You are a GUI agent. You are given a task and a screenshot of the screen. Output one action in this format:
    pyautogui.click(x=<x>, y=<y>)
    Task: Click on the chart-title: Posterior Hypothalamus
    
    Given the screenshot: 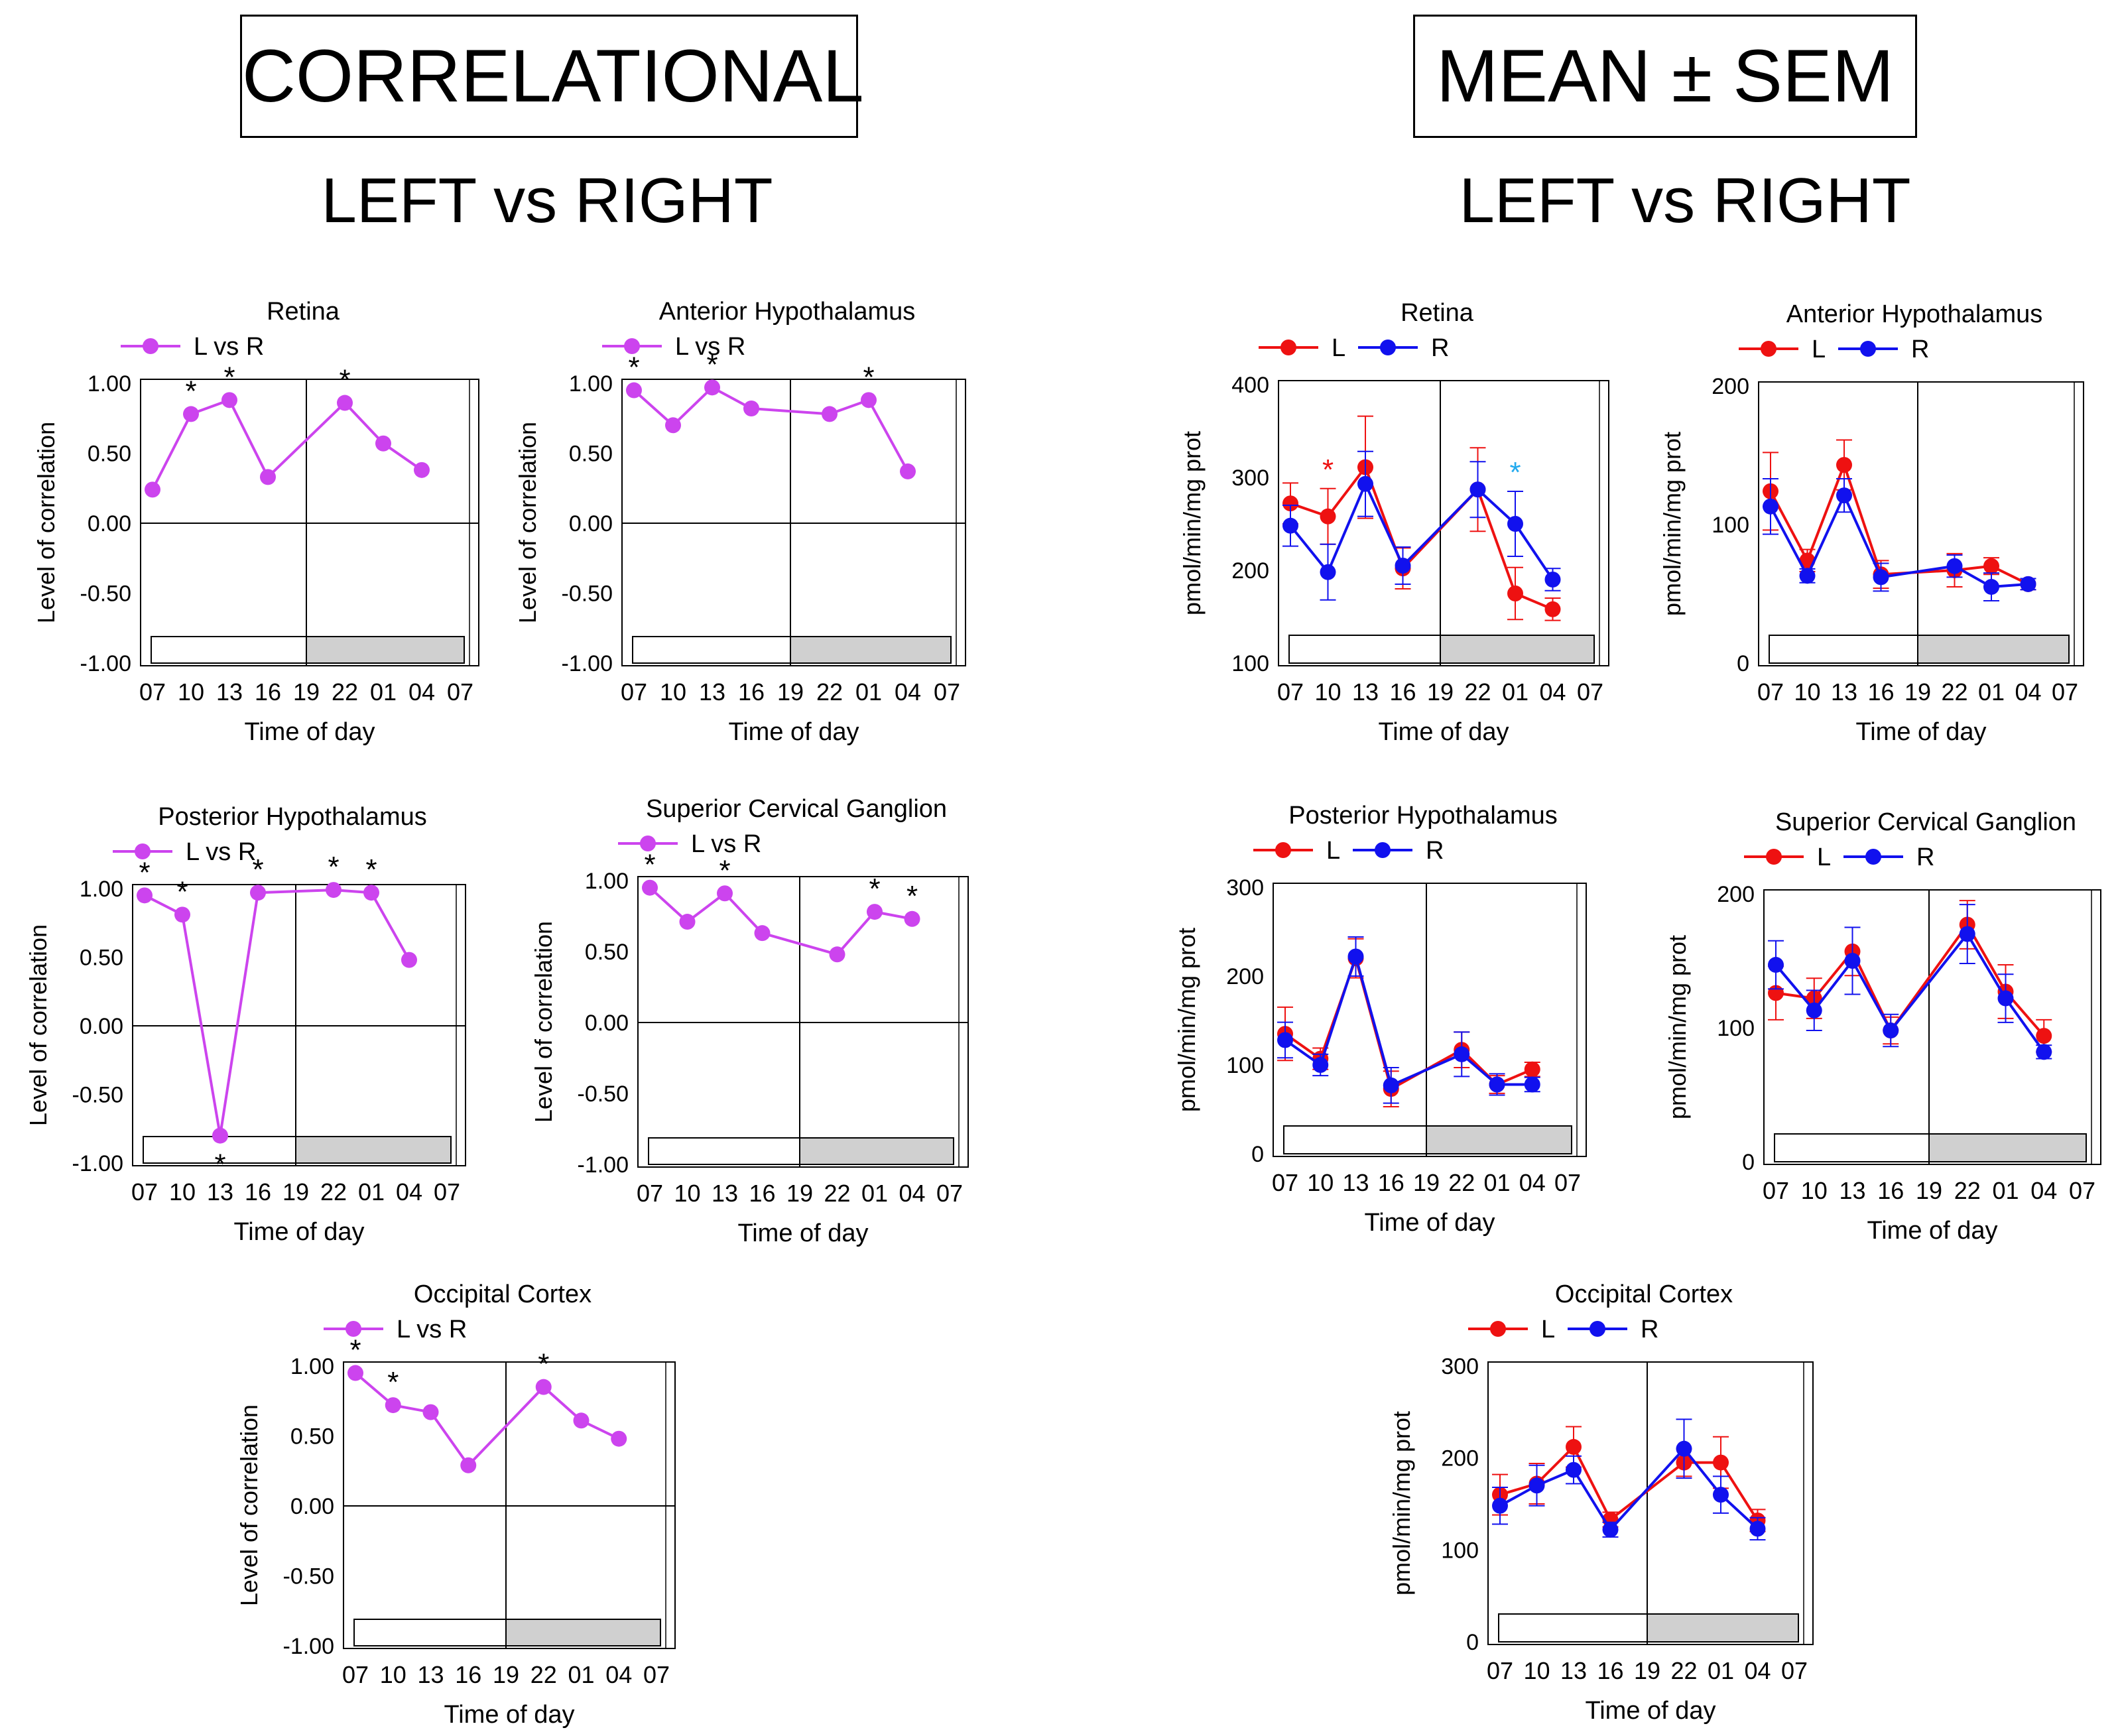 What is the action you would take?
    pyautogui.click(x=292, y=817)
    